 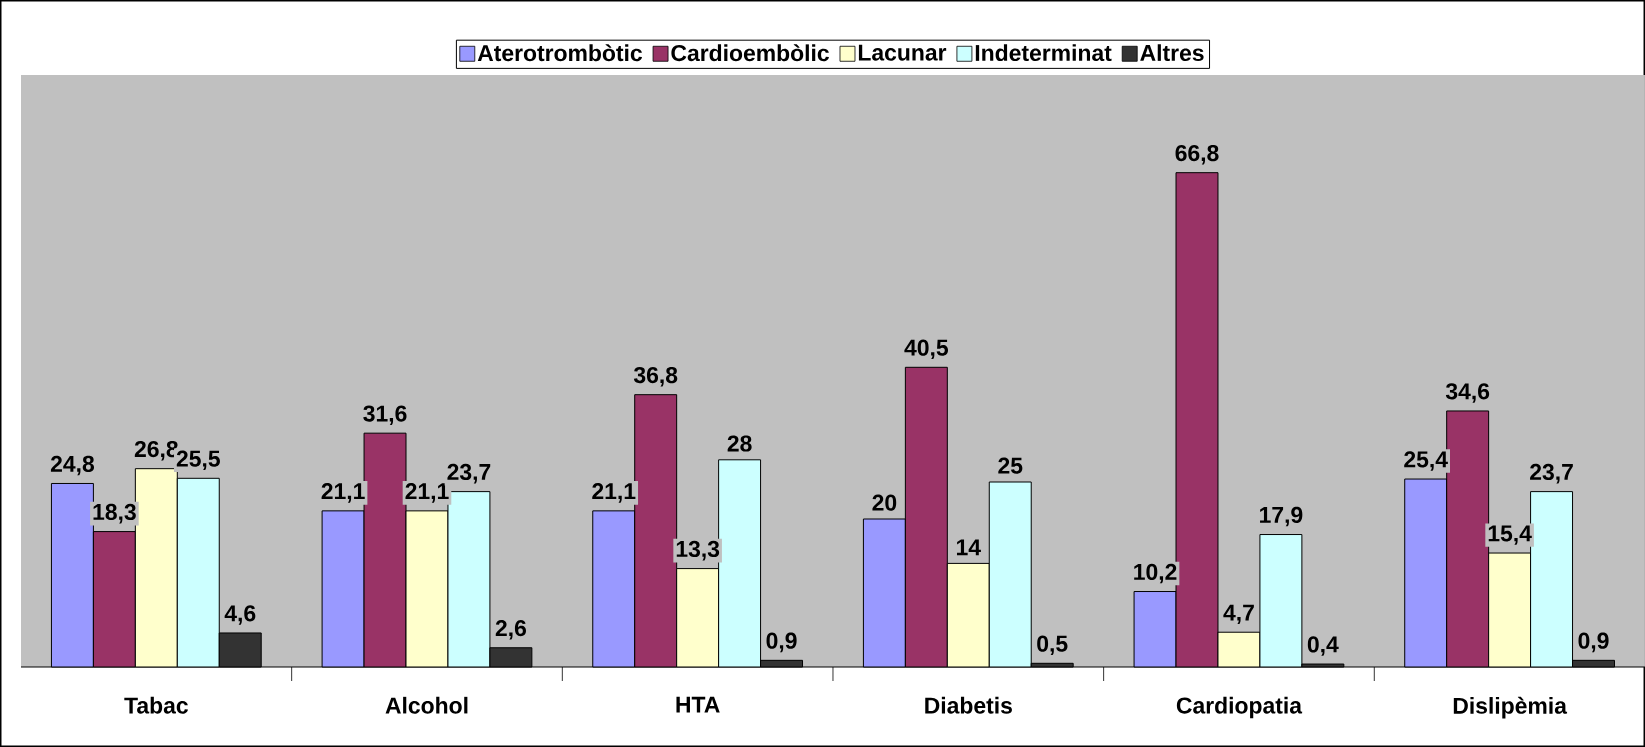 I want to click on data-label: 28, so click(x=739, y=443).